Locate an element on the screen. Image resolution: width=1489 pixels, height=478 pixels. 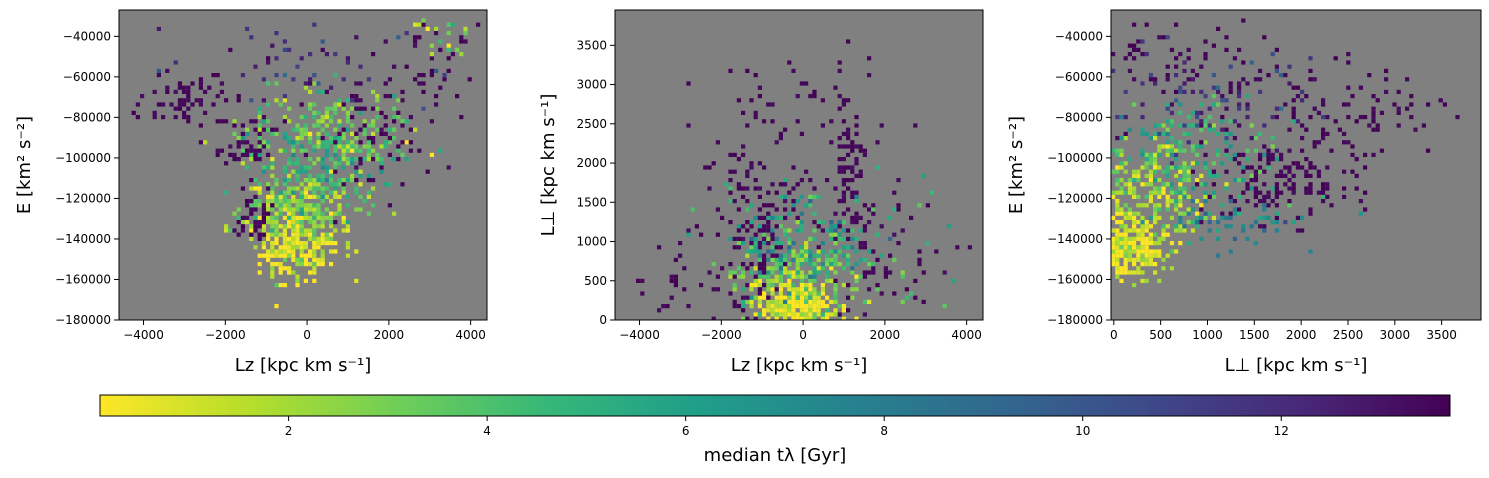
heatmap-cells is located at coordinates (306, 163).